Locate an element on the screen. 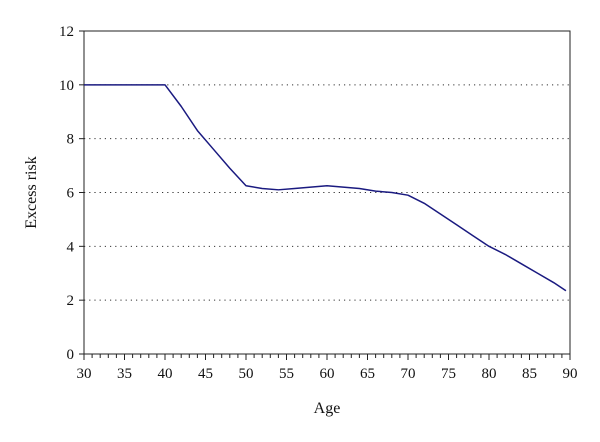 The image size is (600, 442). x-tick-label: 70 is located at coordinates (408, 374).